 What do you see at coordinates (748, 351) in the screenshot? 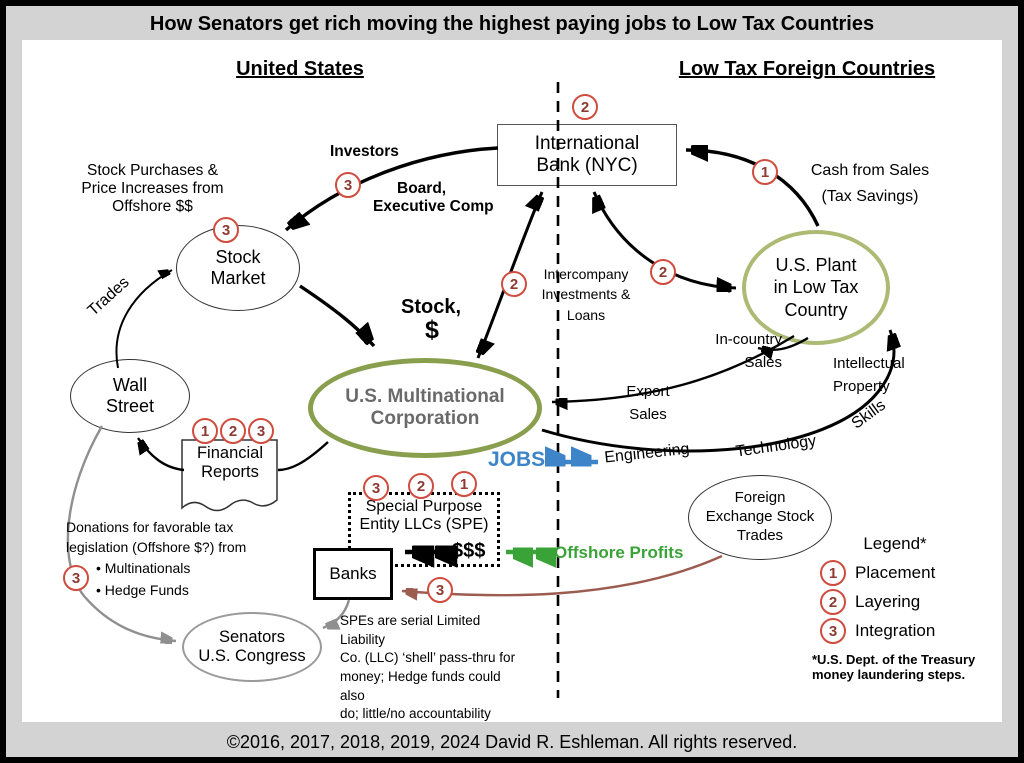
I see `label-in-country-sales: In-country Sales` at bounding box center [748, 351].